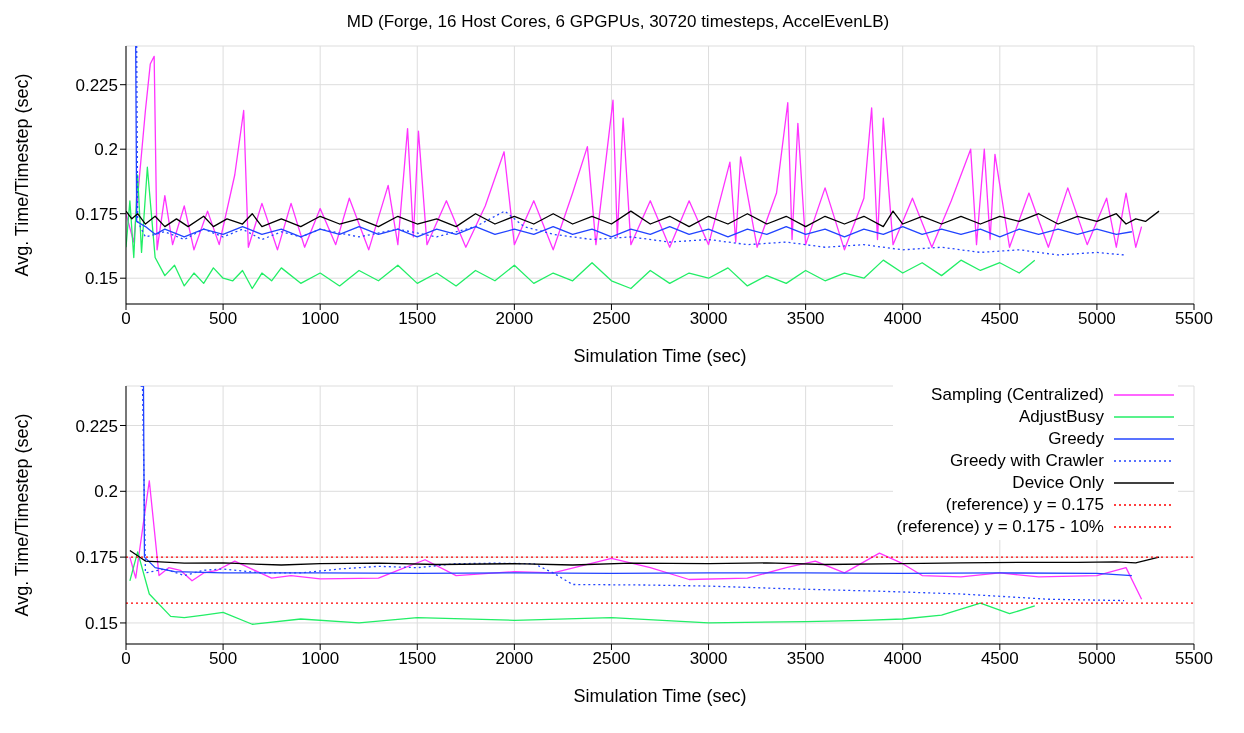 The image size is (1244, 733). What do you see at coordinates (1027, 461) in the screenshot?
I see `legend-label: Greedy with Crawler` at bounding box center [1027, 461].